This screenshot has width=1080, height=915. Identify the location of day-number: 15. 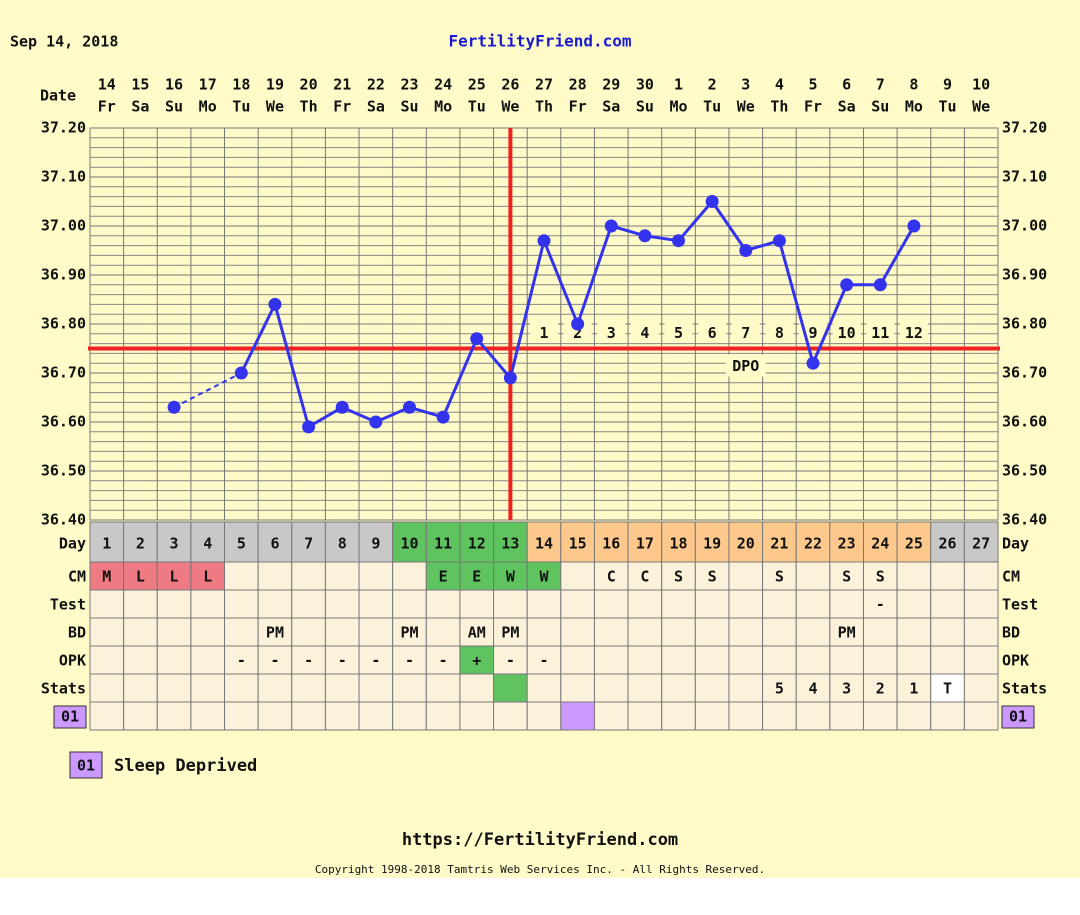
(578, 544).